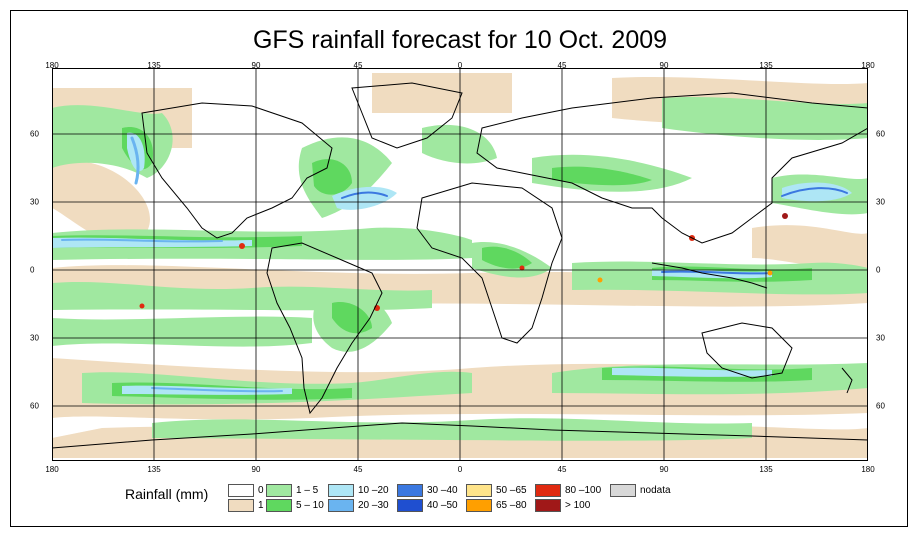 The image size is (920, 539). I want to click on legend-label: 30 –40, so click(442, 490).